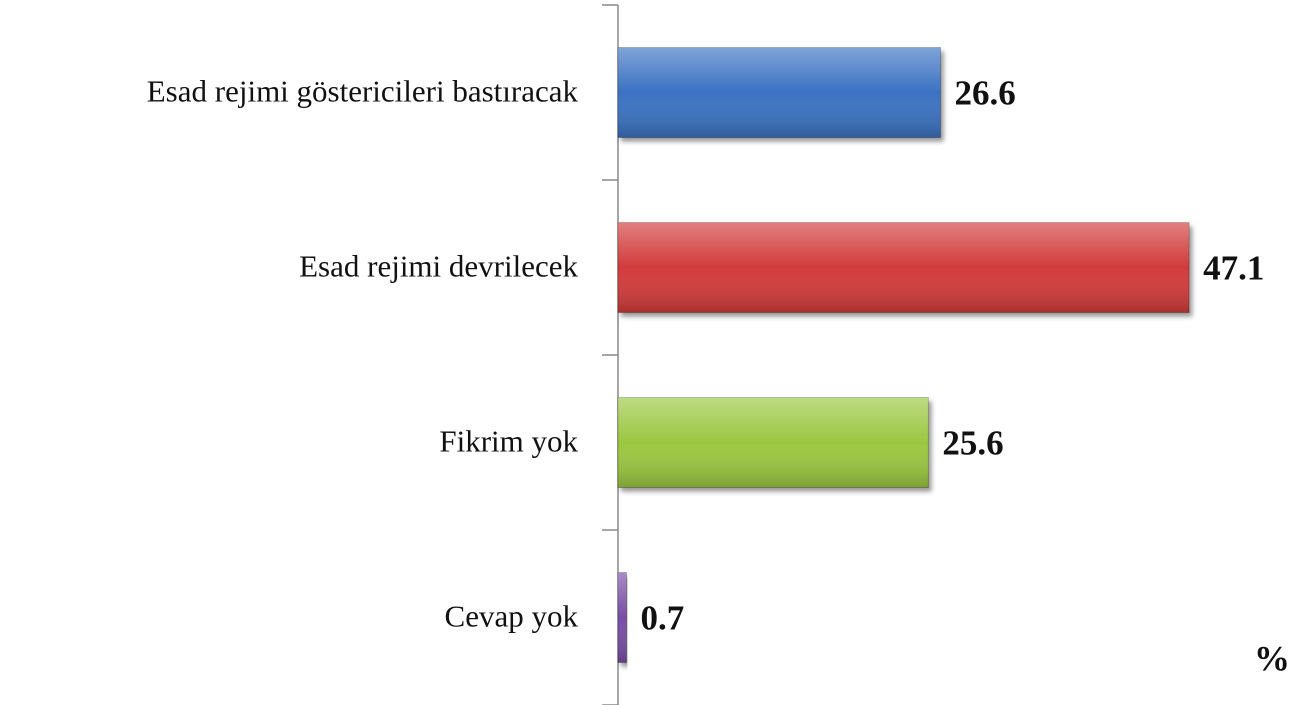  Describe the element at coordinates (972, 443) in the screenshot. I see `value-label: 25.6` at that location.